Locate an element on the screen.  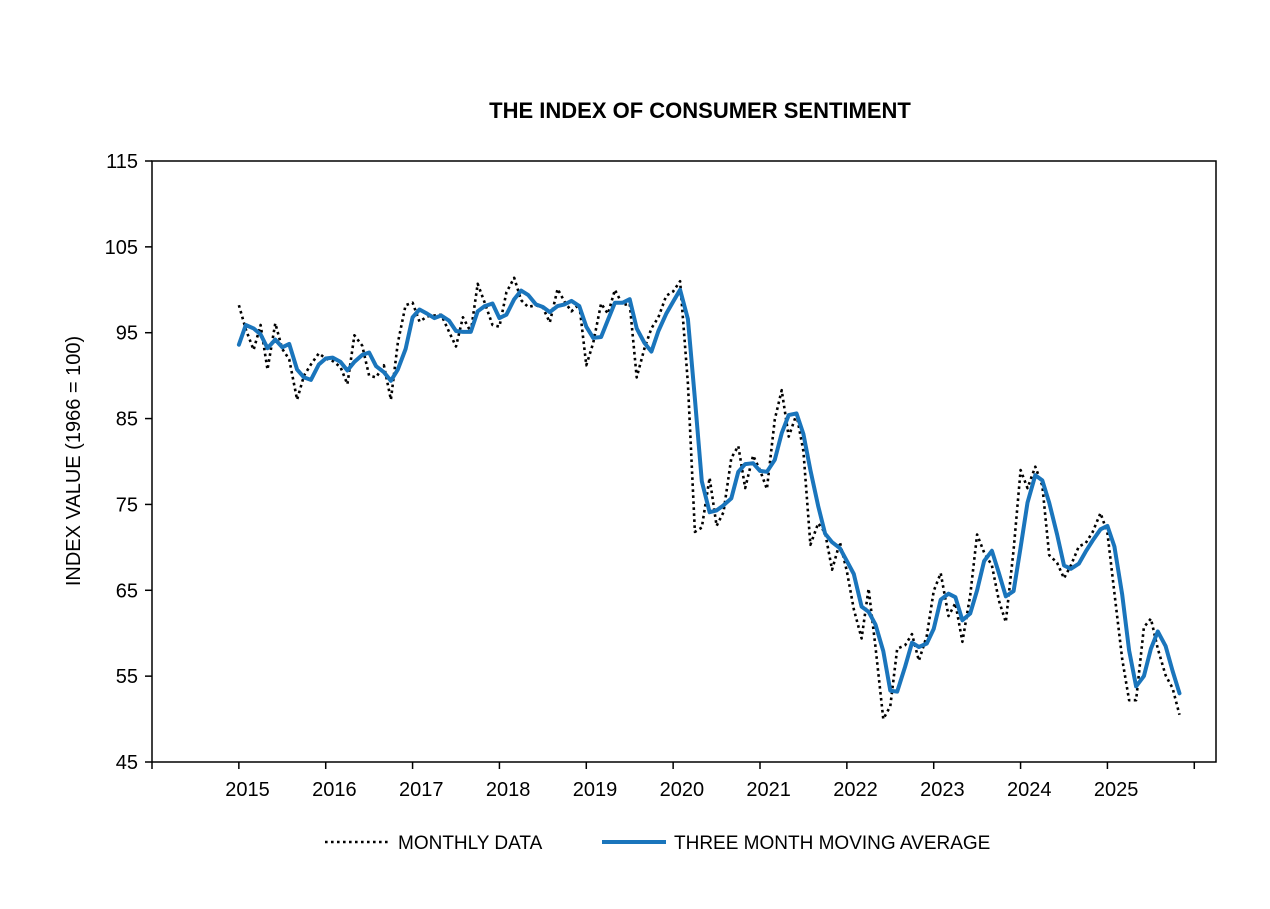
x-tick-label: 2016 is located at coordinates (334, 790).